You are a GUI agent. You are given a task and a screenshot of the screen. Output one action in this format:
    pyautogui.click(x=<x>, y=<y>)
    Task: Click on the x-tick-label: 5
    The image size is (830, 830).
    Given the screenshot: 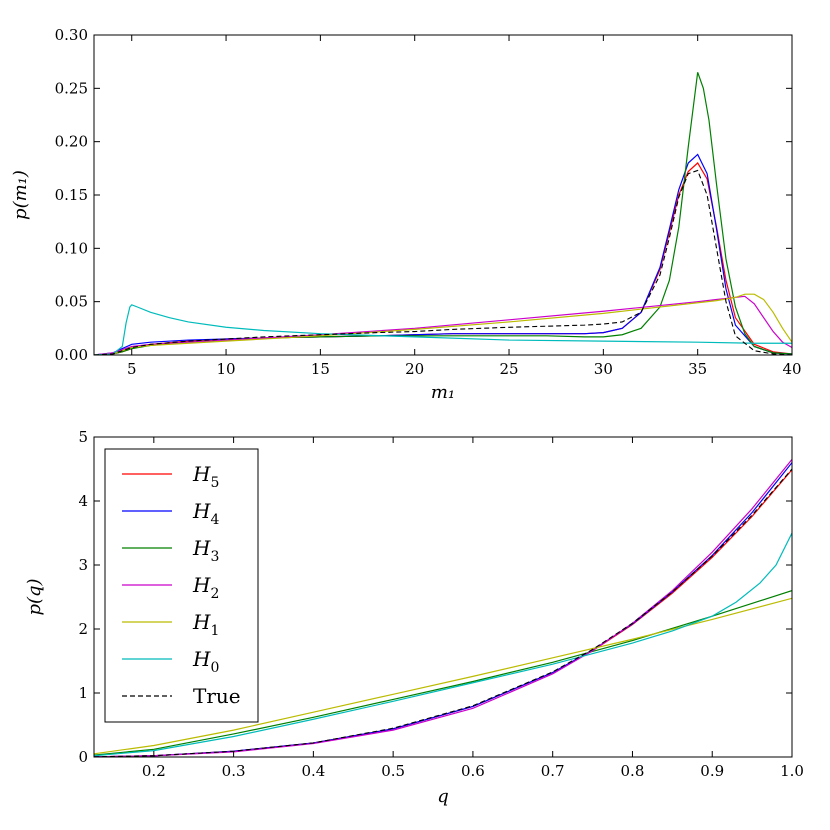 What is the action you would take?
    pyautogui.click(x=132, y=369)
    